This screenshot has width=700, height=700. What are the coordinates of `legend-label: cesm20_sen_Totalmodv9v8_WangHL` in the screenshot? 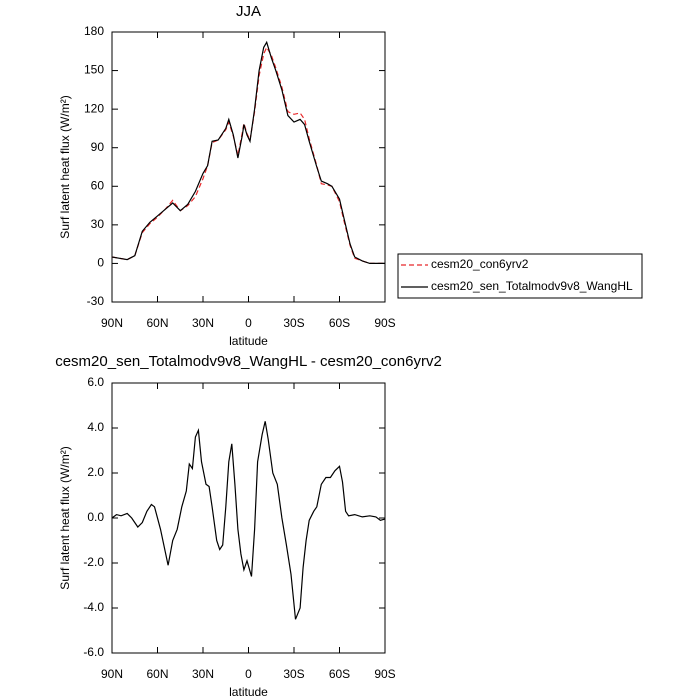 It's located at (532, 286).